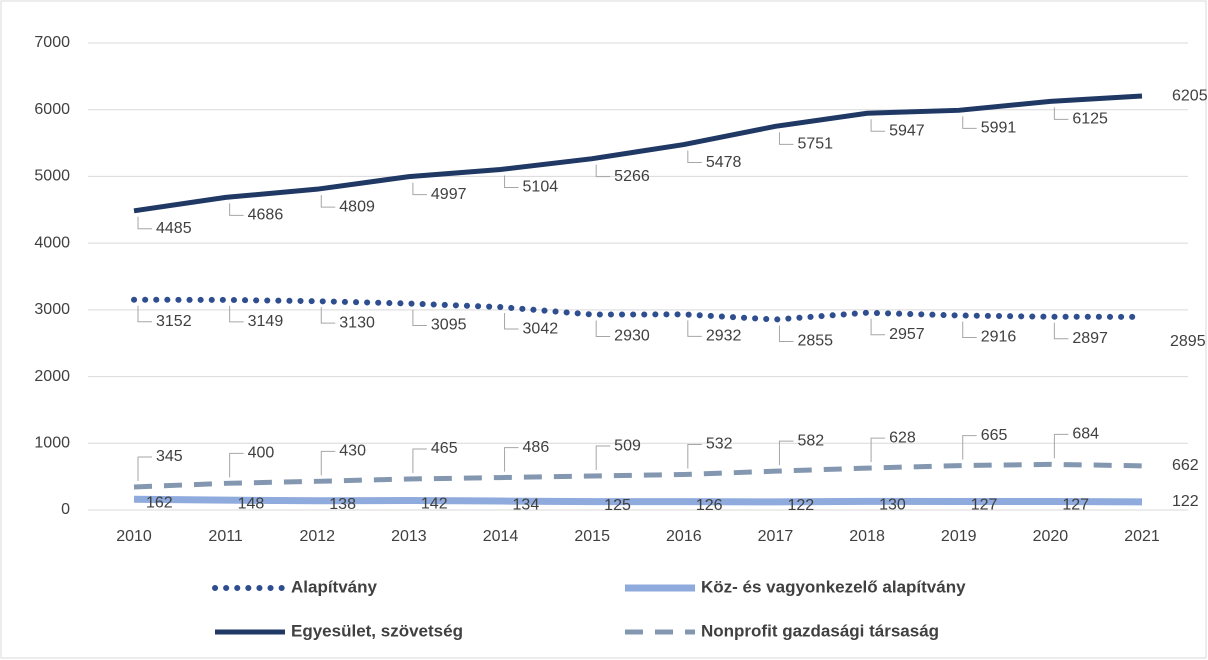 The height and width of the screenshot is (660, 1208). I want to click on y-tick-label: 3000, so click(52, 309).